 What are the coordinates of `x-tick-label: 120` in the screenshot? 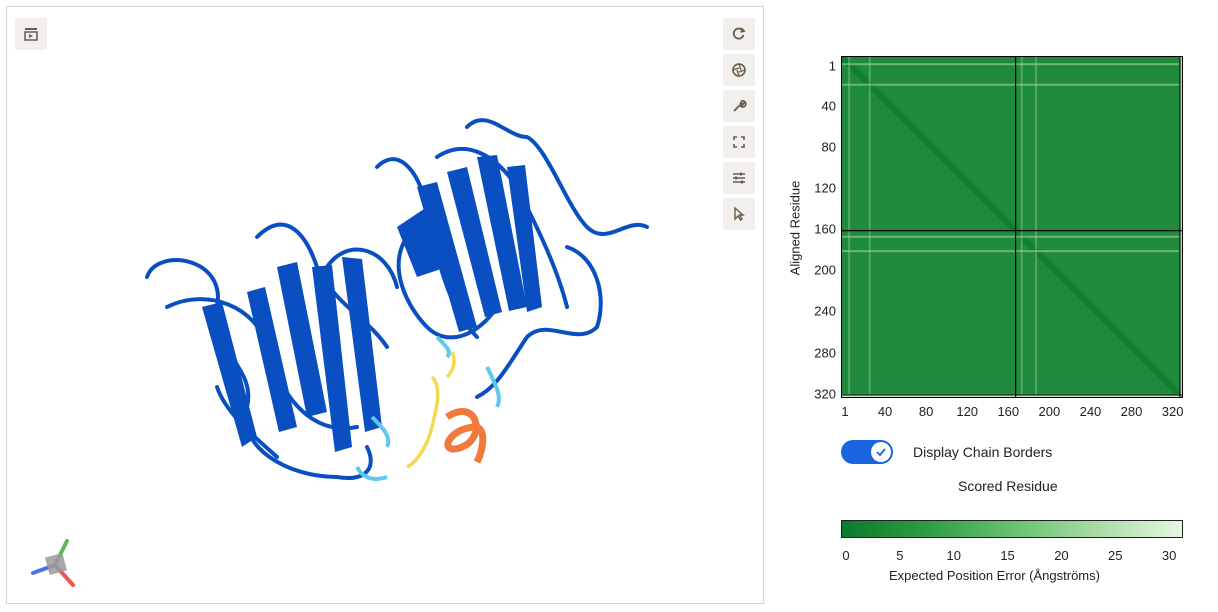 It's located at (967, 411).